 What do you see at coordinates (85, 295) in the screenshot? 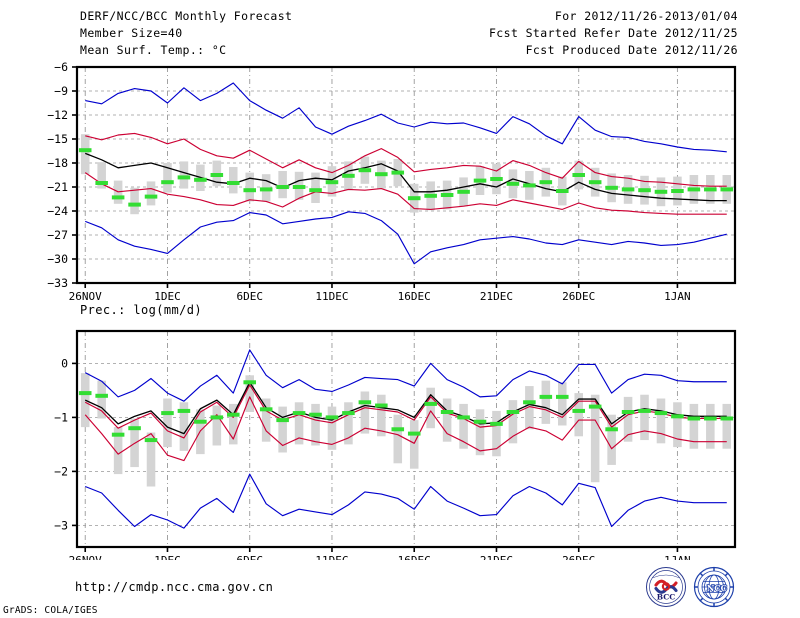
I see `x-tick-label: 26NOV` at bounding box center [85, 295].